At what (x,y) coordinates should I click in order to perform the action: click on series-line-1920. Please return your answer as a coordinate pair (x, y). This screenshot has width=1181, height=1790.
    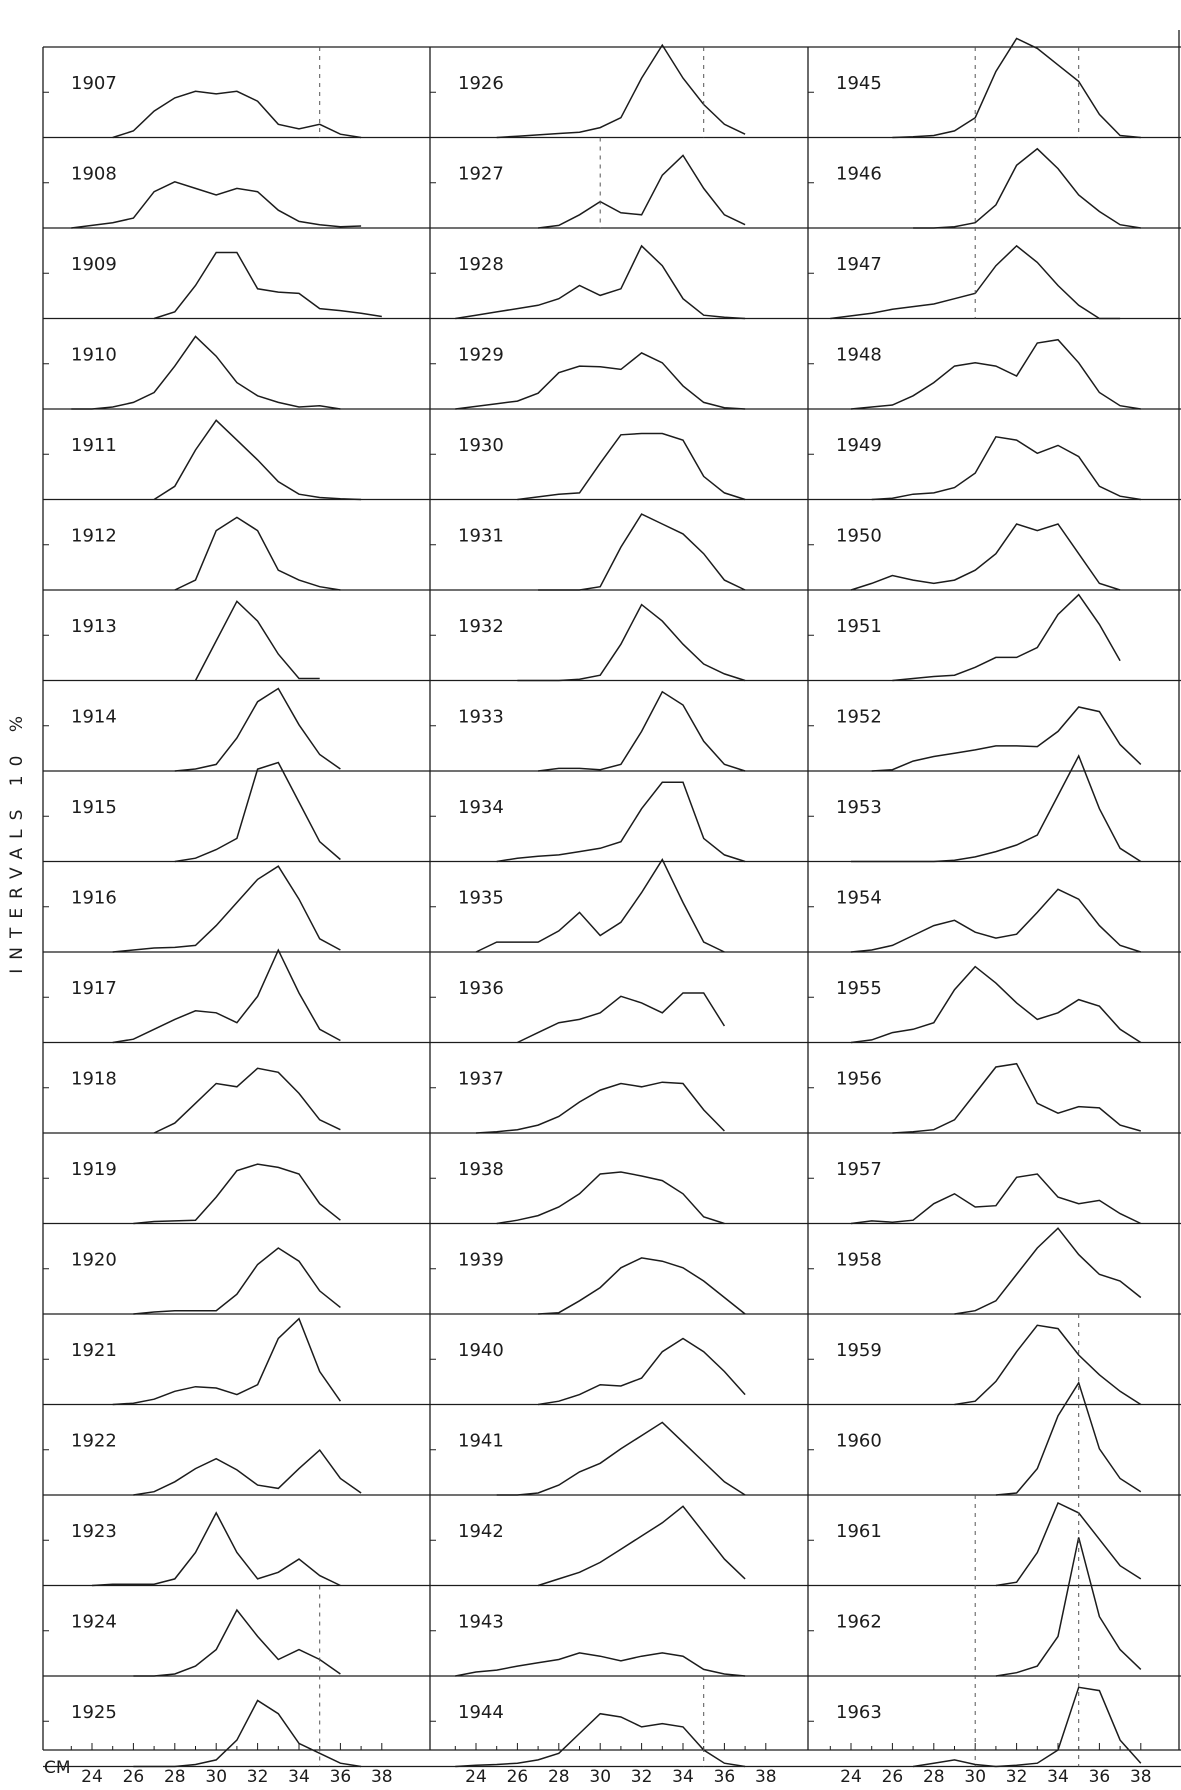
    Looking at the image, I should click on (237, 1281).